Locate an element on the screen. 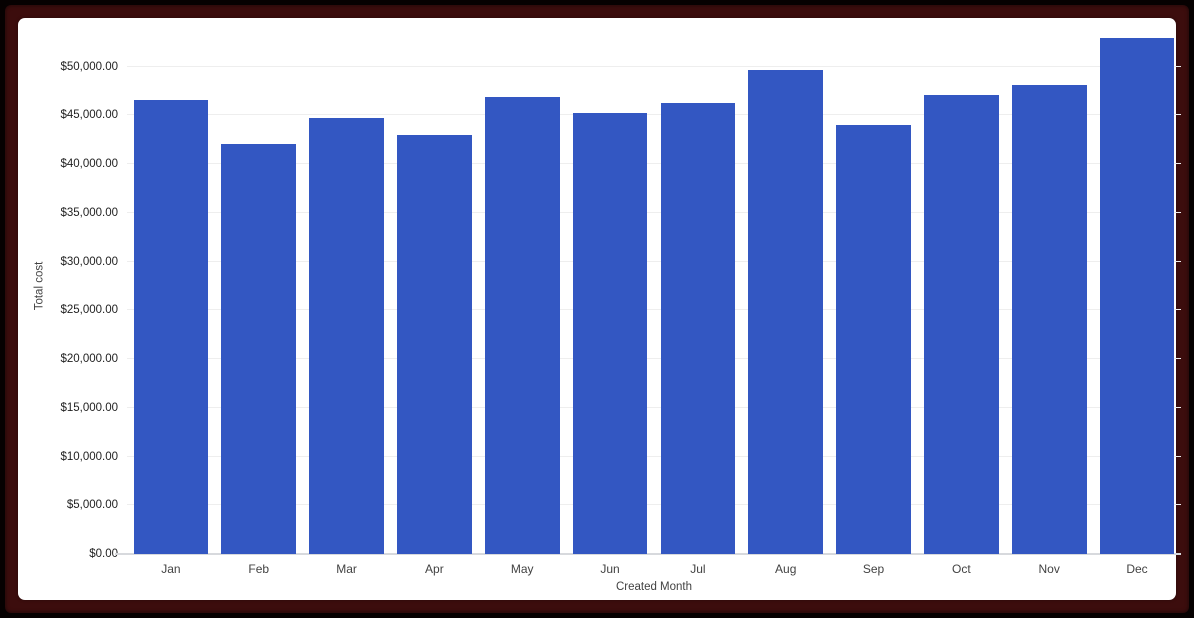 The image size is (1194, 618). x-tick-label: Sep is located at coordinates (873, 569).